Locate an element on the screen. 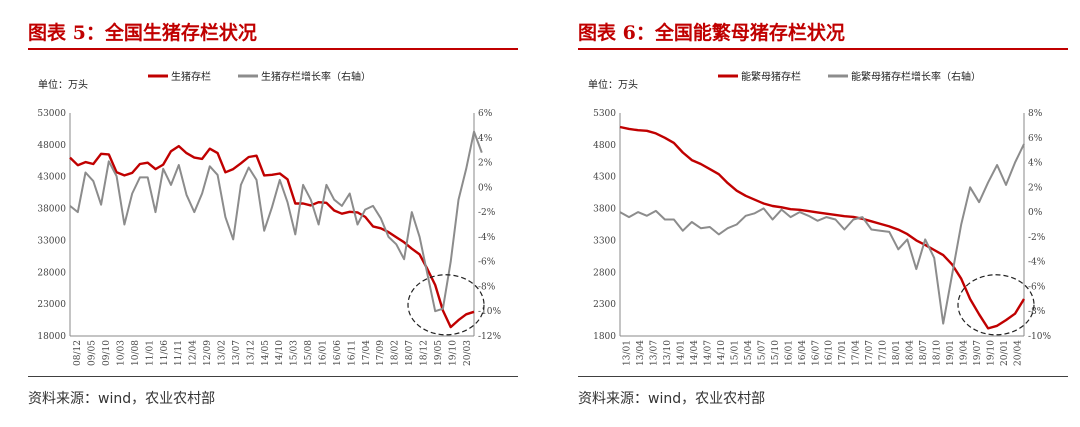 This screenshot has height=427, width=1080. x-tick-label: 20/03 is located at coordinates (468, 353).